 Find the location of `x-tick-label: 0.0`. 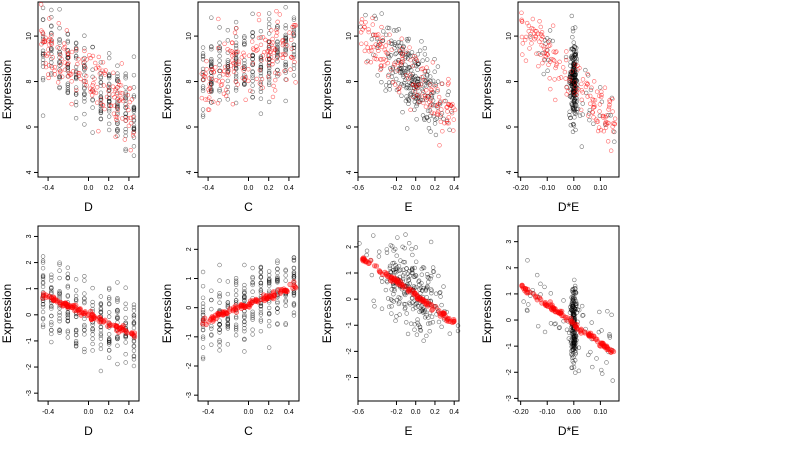

x-tick-label: 0.0 is located at coordinates (249, 412).